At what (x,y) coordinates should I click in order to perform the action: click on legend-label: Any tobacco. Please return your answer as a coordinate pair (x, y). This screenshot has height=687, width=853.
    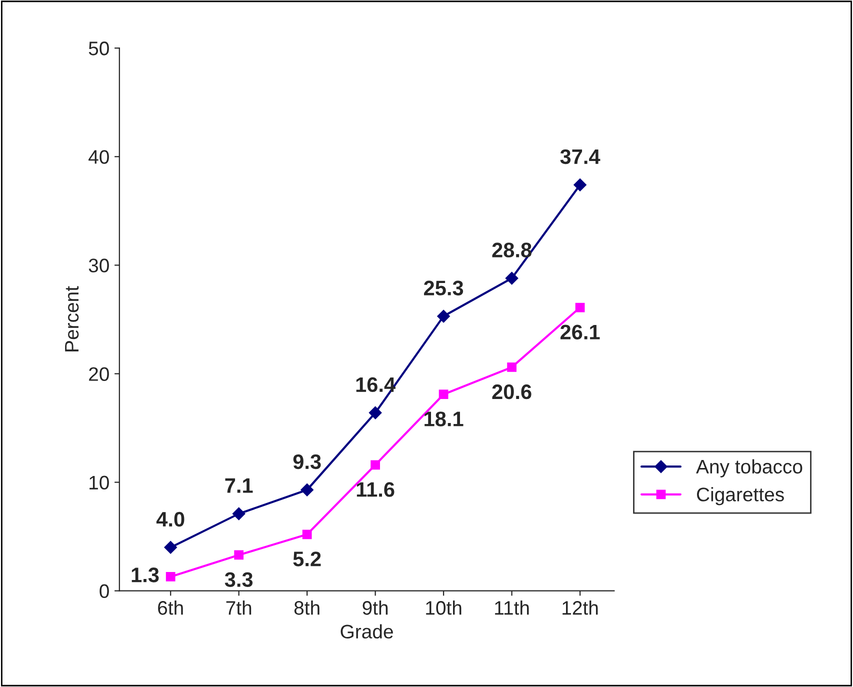
    Looking at the image, I should click on (749, 468).